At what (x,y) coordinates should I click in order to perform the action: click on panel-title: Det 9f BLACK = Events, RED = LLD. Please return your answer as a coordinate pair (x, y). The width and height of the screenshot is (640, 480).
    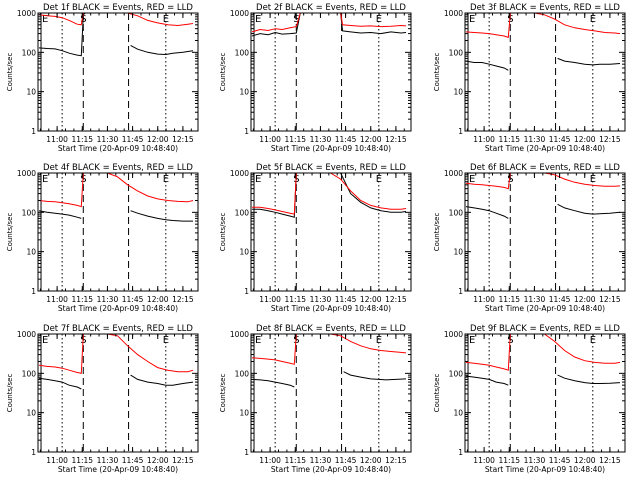
    Looking at the image, I should click on (545, 329).